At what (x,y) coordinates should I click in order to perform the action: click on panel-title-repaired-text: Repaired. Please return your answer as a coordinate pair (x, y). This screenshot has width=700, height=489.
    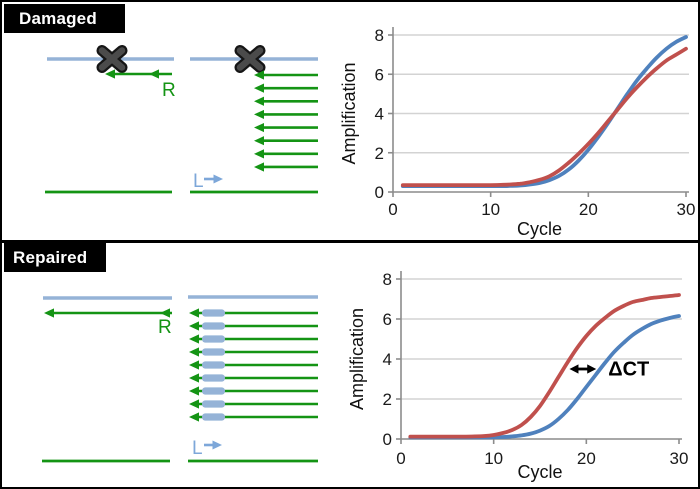
    Looking at the image, I should click on (50, 257).